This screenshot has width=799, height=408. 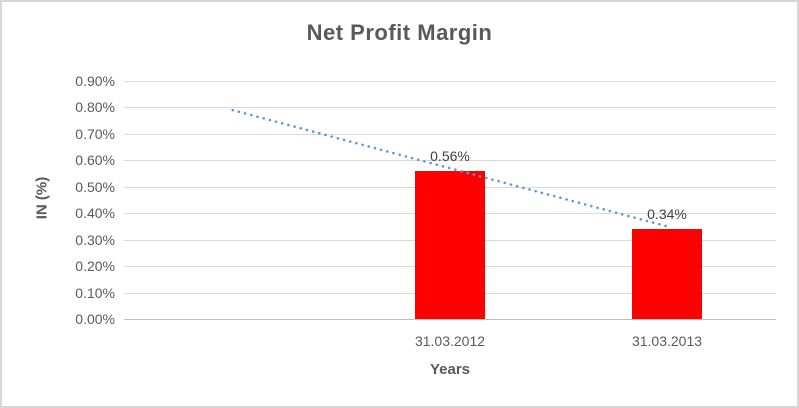 I want to click on y-tick-label: 0.10%, so click(x=95, y=293).